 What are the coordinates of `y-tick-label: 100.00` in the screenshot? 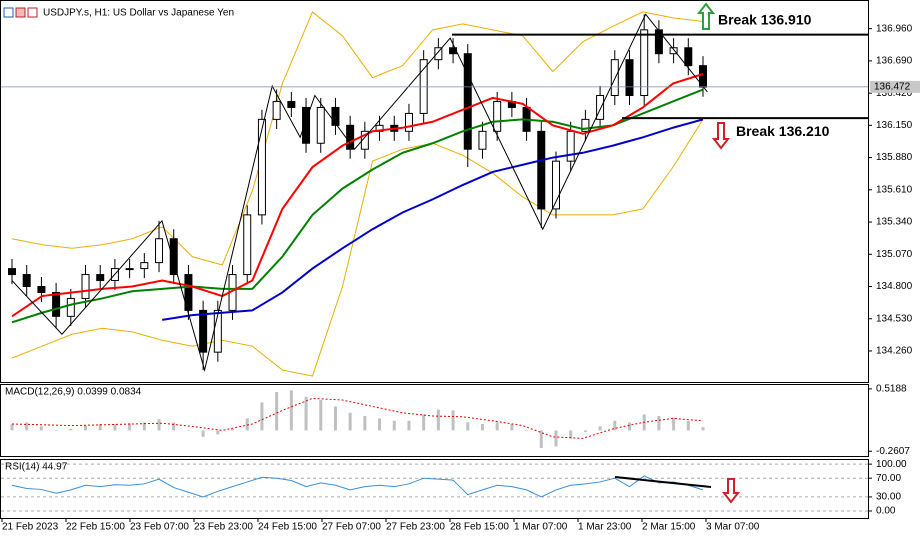 It's located at (891, 464).